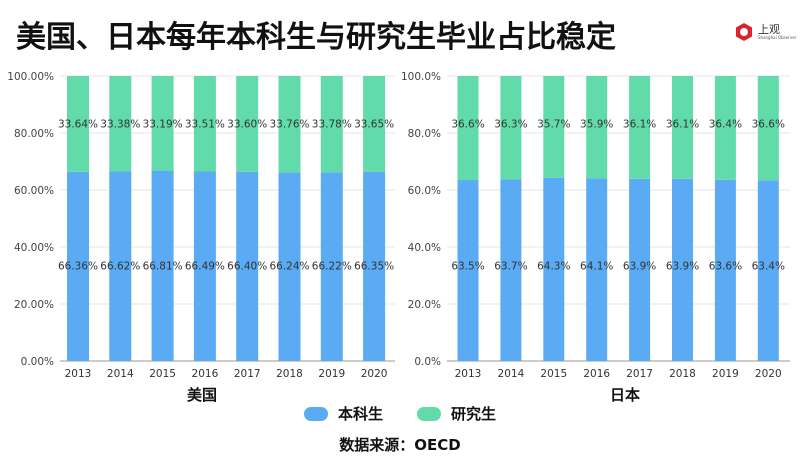 The width and height of the screenshot is (800, 466). Describe the element at coordinates (510, 267) in the screenshot. I see `data-label: 63.7%` at that location.